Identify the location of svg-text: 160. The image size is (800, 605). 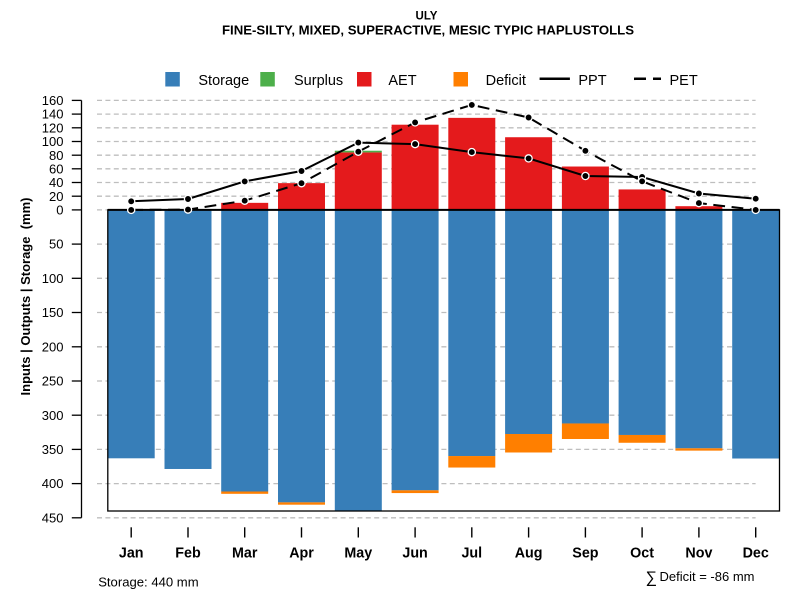
(53, 100).